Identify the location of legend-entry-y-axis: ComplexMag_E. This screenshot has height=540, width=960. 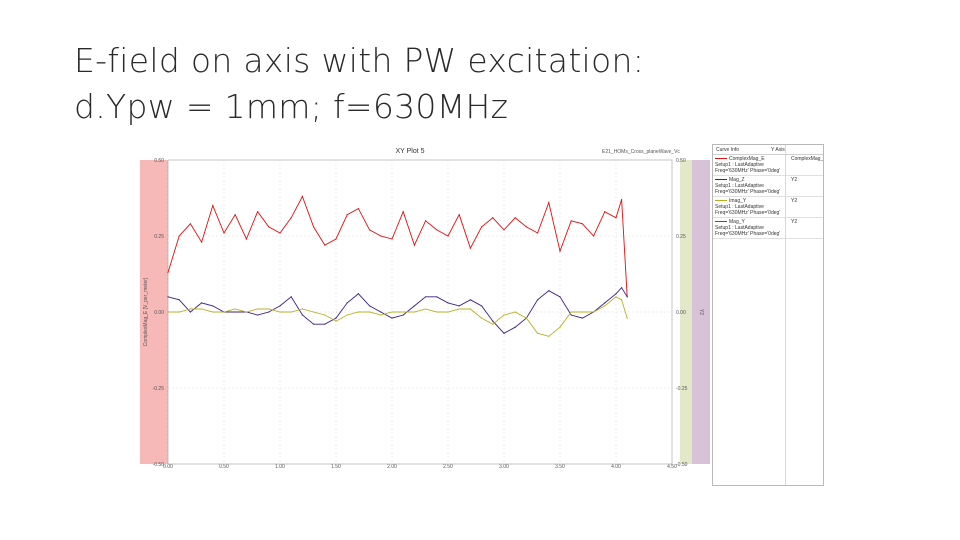
(807, 159).